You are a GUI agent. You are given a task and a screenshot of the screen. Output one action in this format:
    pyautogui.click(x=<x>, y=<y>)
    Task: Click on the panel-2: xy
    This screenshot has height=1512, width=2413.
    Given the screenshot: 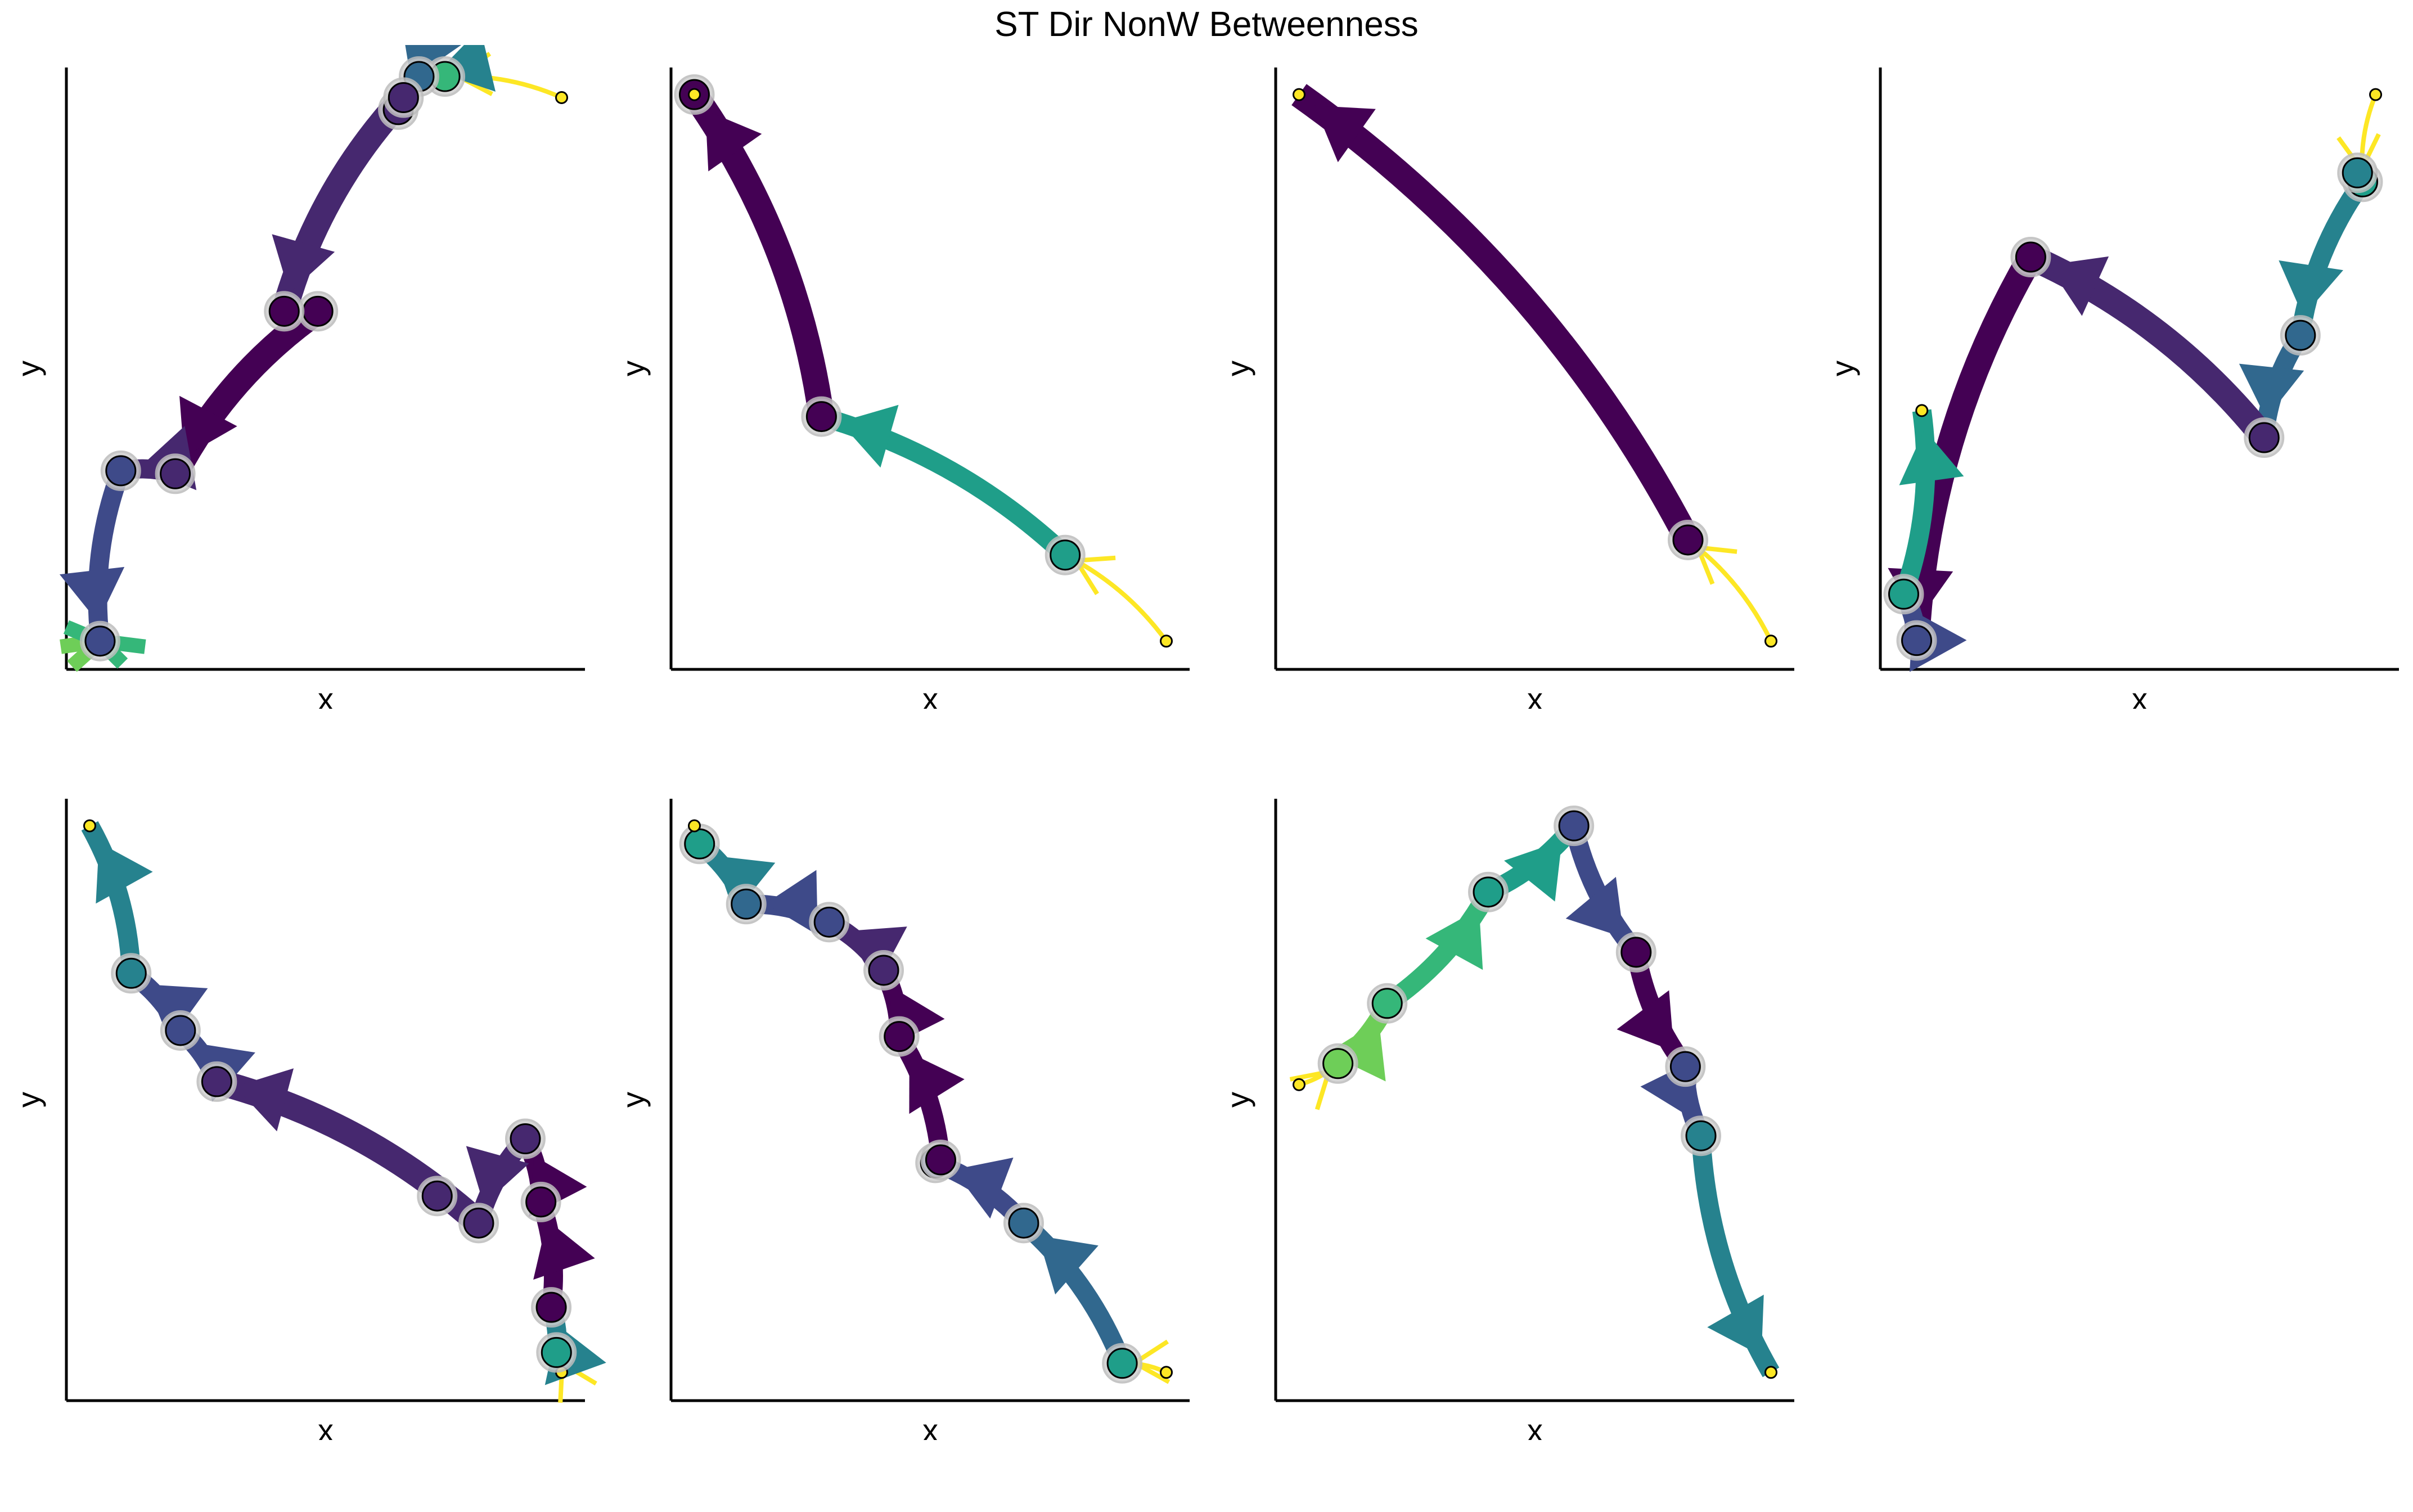 What is the action you would take?
    pyautogui.click(x=930, y=377)
    